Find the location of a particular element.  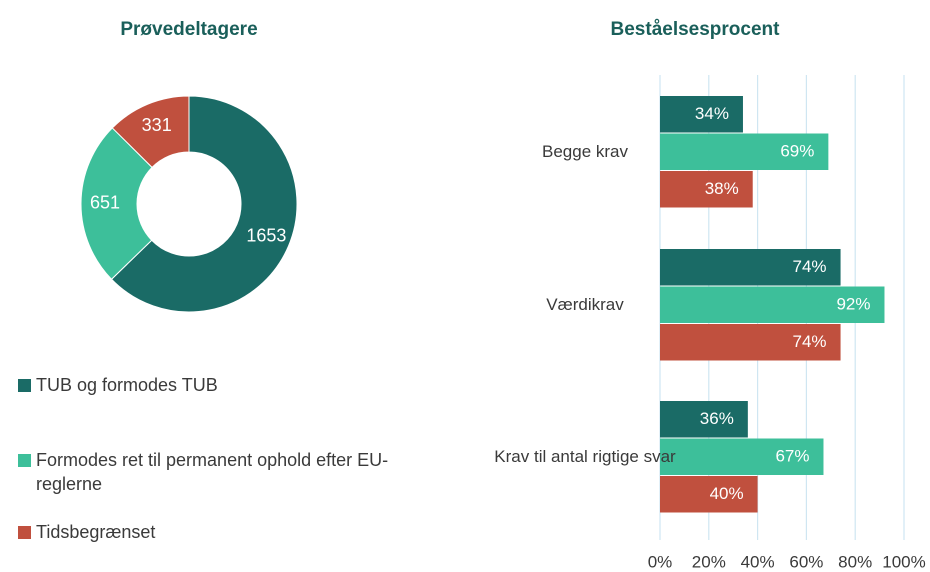

legend-label: TUB og formodes TUB is located at coordinates (127, 385).